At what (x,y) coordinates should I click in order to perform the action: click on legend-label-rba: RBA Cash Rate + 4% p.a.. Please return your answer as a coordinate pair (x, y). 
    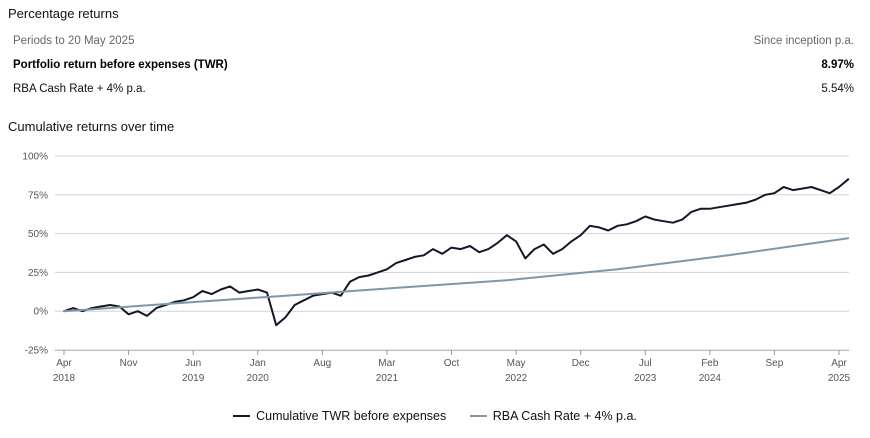
    Looking at the image, I should click on (564, 416).